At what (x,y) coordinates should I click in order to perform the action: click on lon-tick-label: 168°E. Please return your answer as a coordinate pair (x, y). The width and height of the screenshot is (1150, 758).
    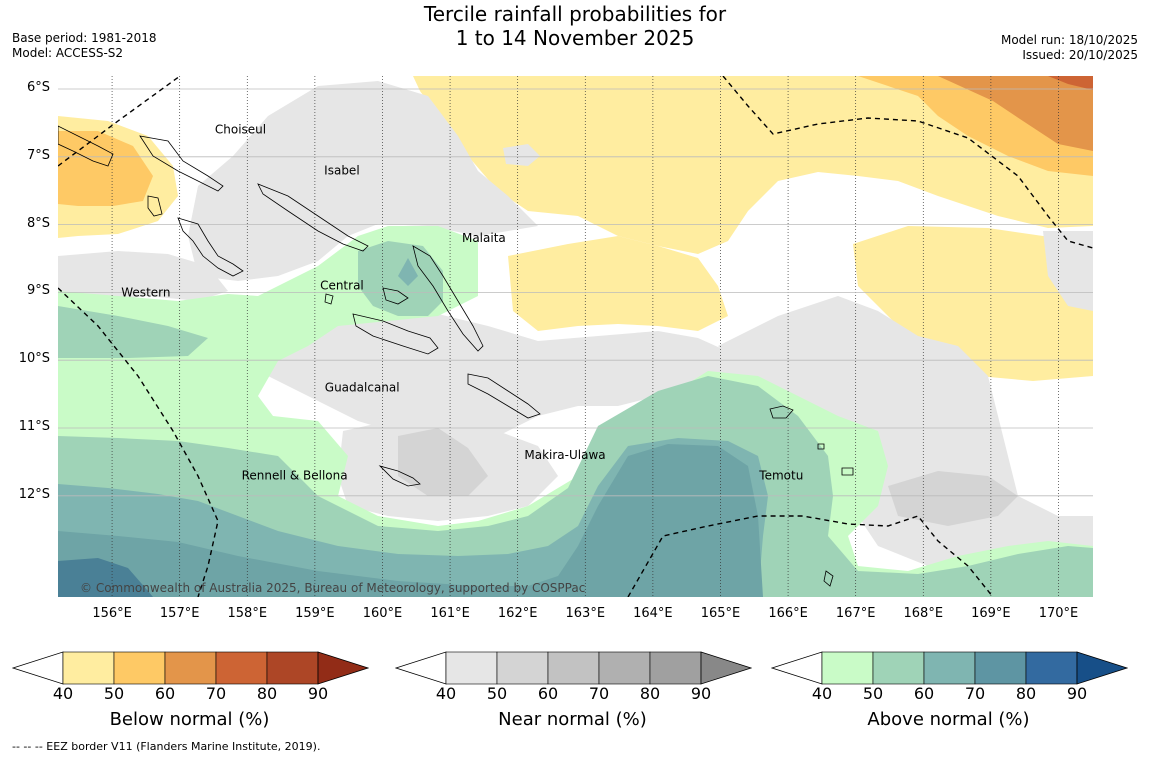
    Looking at the image, I should click on (923, 613).